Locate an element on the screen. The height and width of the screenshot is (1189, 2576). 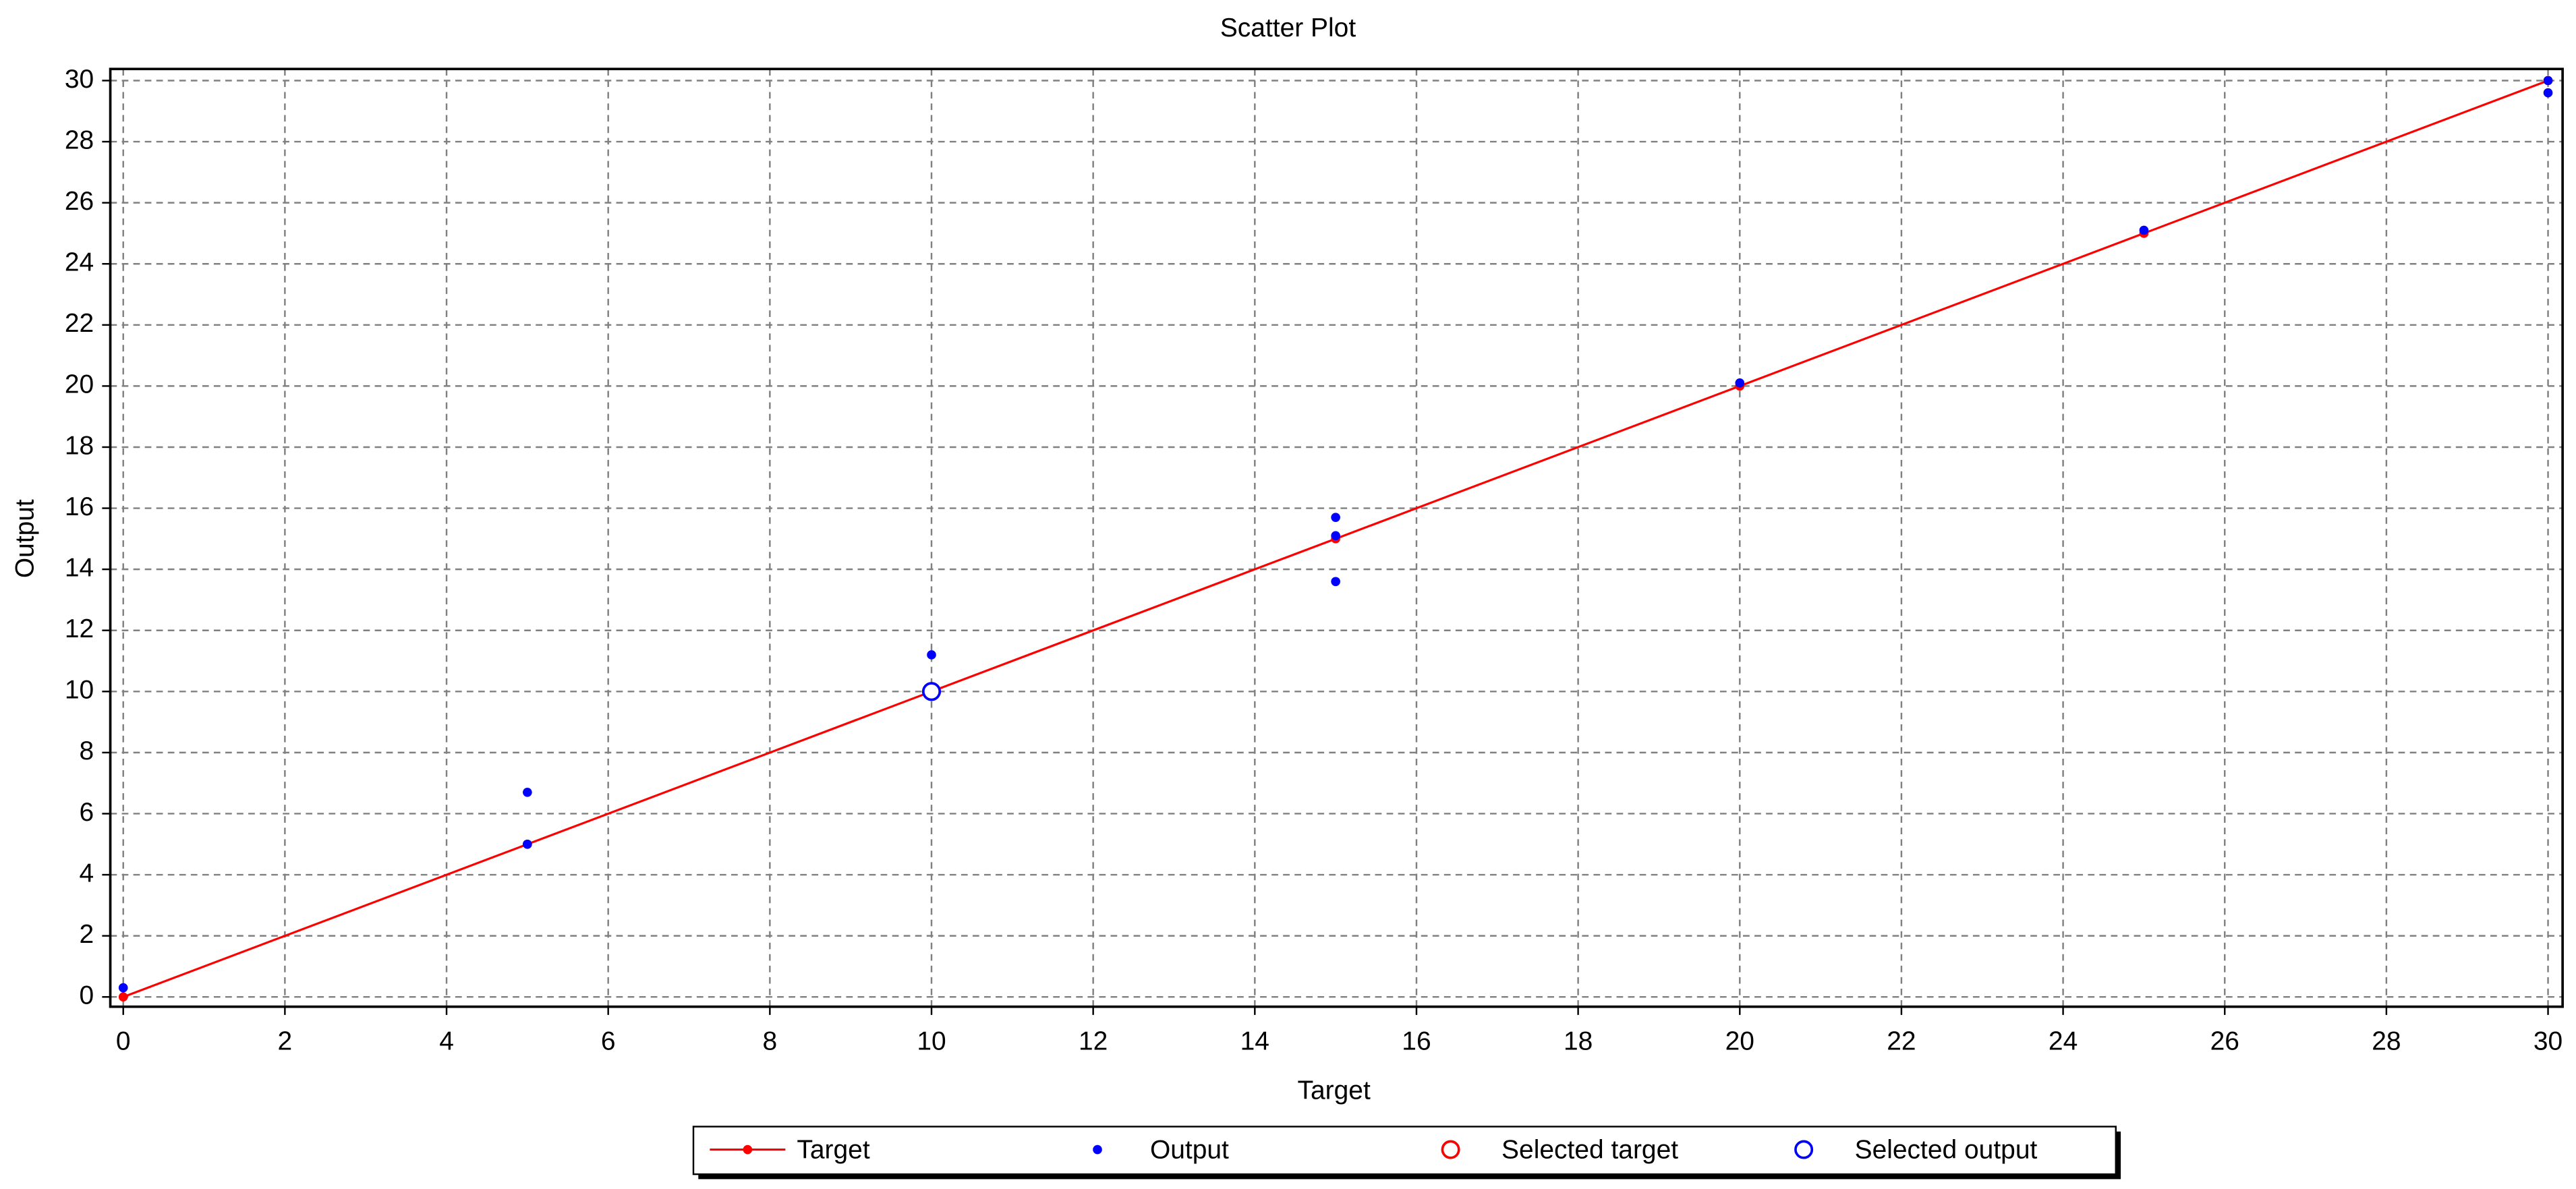
x-tick-label: 20 is located at coordinates (1739, 1041).